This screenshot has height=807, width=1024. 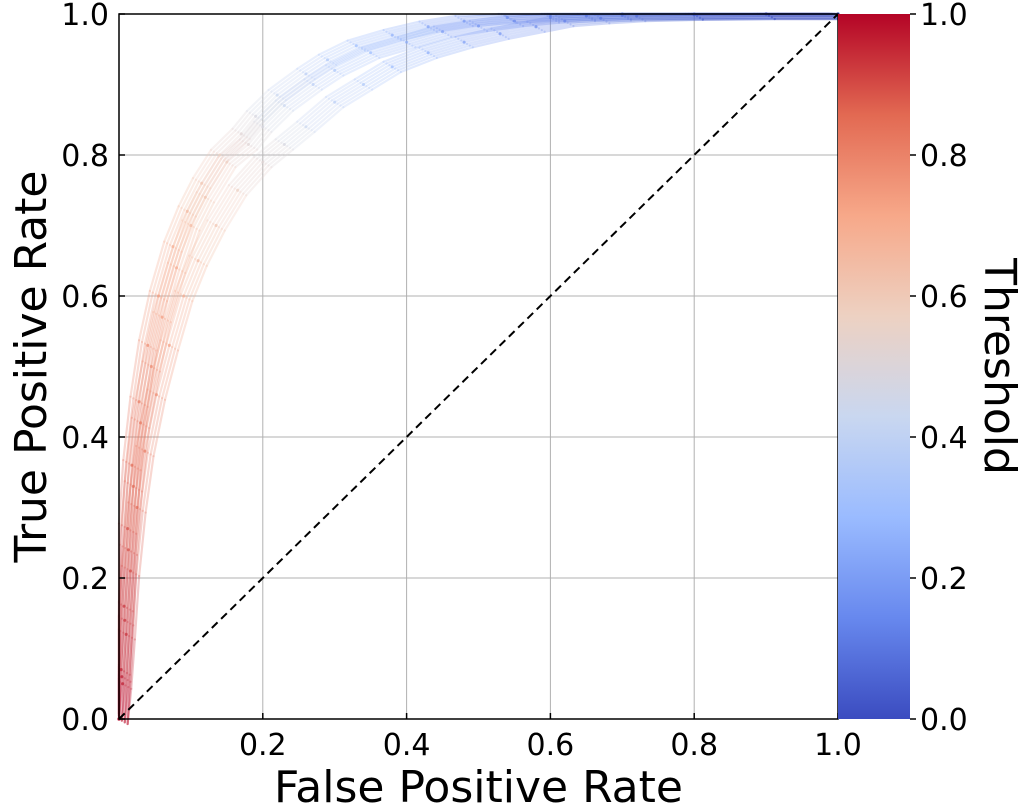 I want to click on colorbar-tick-label: 1.0, so click(x=944, y=16).